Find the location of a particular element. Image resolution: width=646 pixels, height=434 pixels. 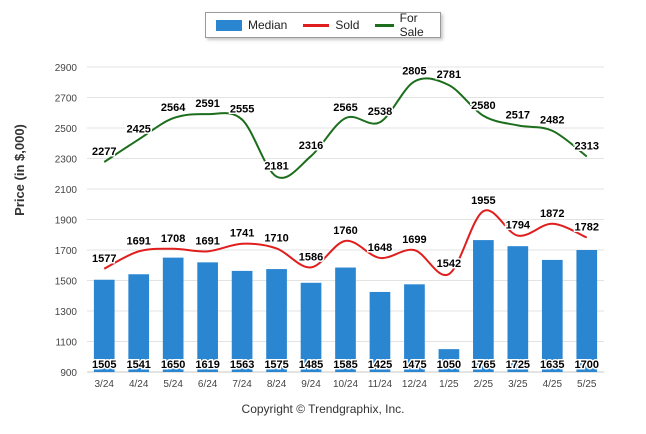

data-label-median: 1700 is located at coordinates (587, 365).